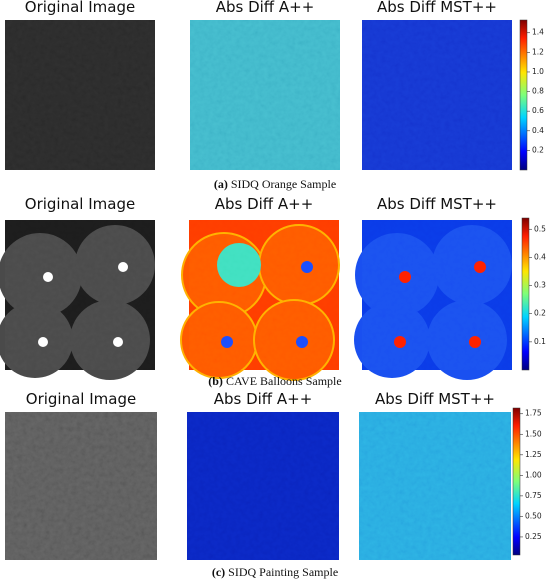 This screenshot has width=550, height=584. I want to click on caption-label: (a), so click(221, 184).